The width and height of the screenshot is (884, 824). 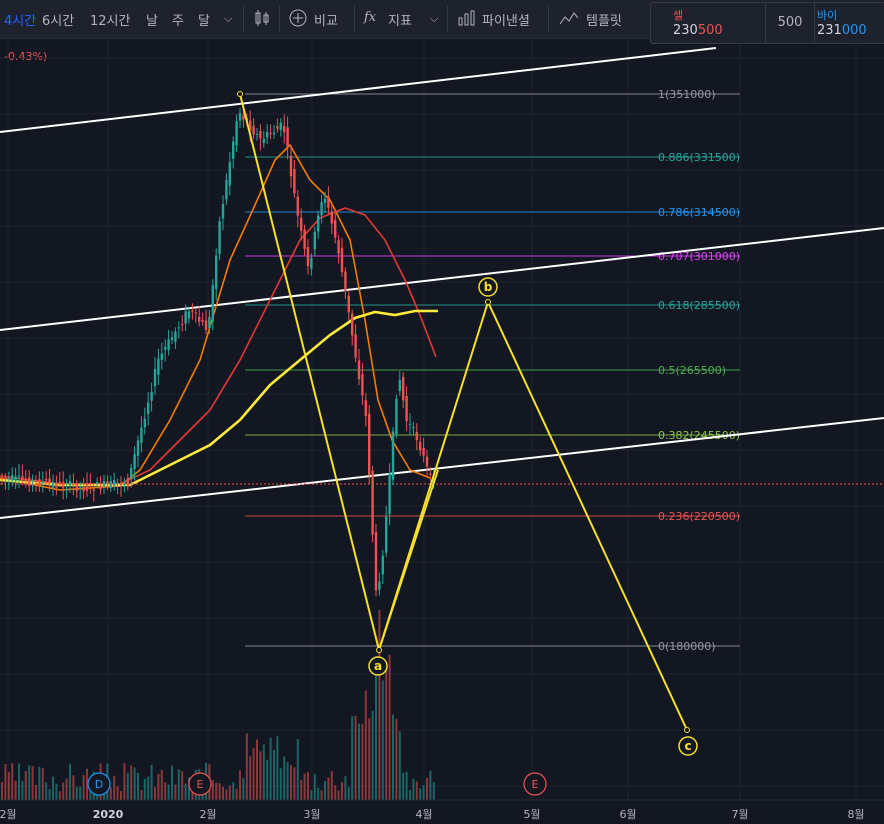 What do you see at coordinates (442, 811) in the screenshot?
I see `time-axis: 2월 2020 2월 3월 4월 5월 6월 7월 8월` at bounding box center [442, 811].